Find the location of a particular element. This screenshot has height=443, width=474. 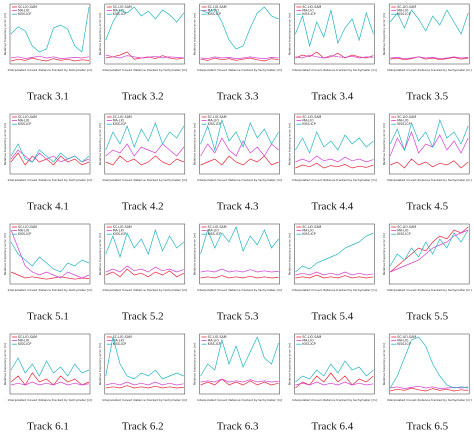

caption: Track 6.2 is located at coordinates (143, 427).